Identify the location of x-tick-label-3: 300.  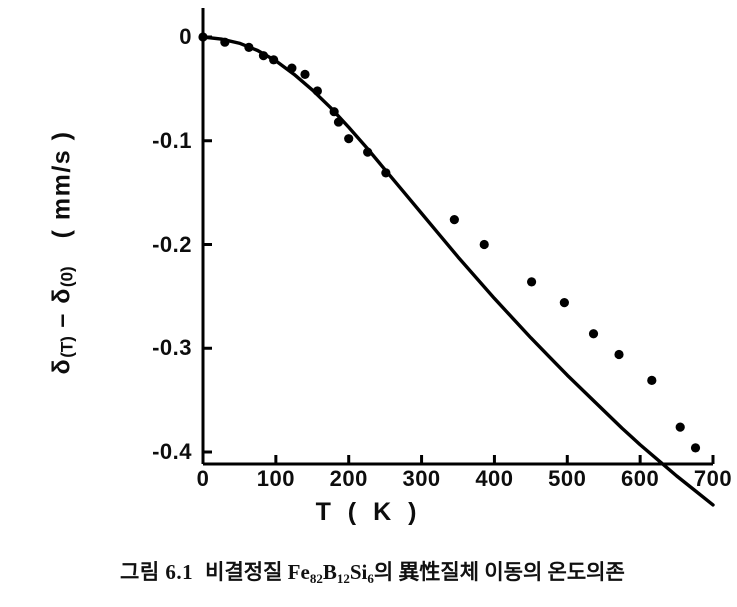
(421, 478).